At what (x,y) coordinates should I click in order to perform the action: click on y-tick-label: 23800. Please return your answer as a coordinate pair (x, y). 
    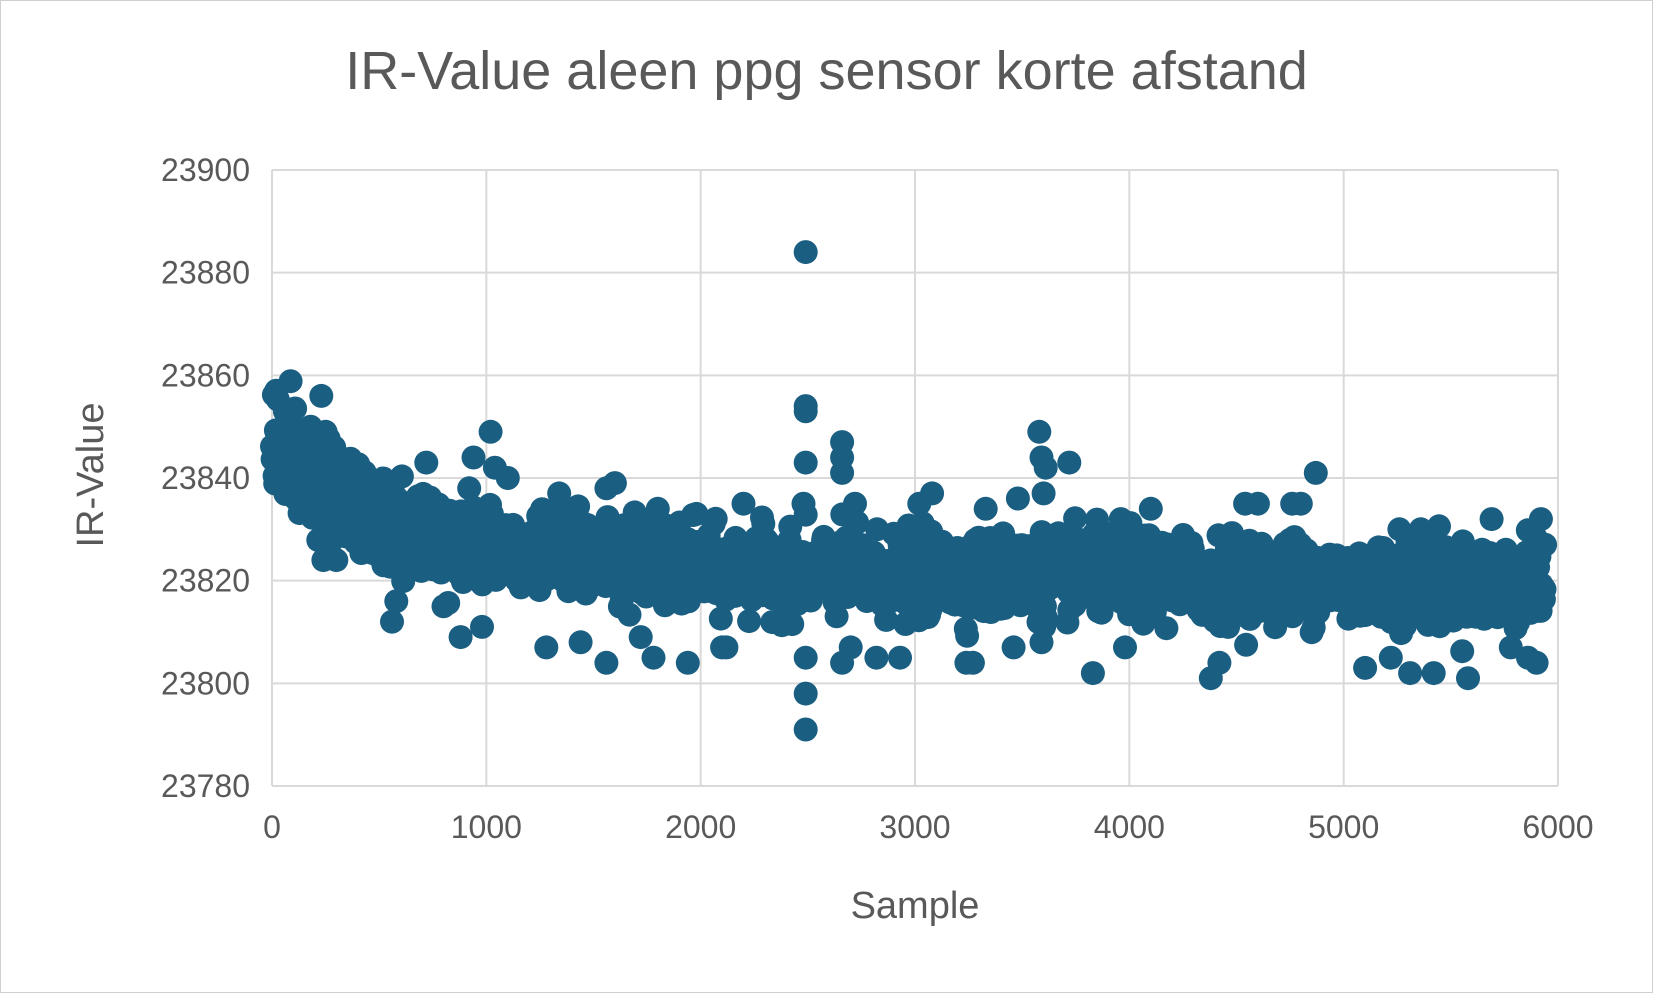
    Looking at the image, I should click on (205, 683).